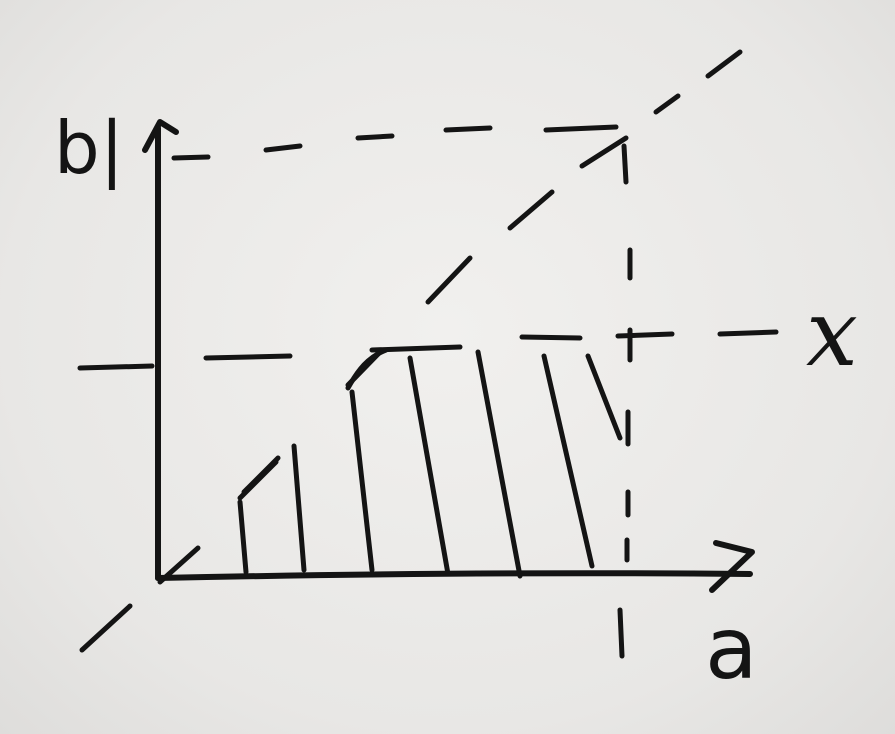 Image resolution: width=895 pixels, height=734 pixels. Describe the element at coordinates (157, 353) in the screenshot. I see `y-axis` at that location.